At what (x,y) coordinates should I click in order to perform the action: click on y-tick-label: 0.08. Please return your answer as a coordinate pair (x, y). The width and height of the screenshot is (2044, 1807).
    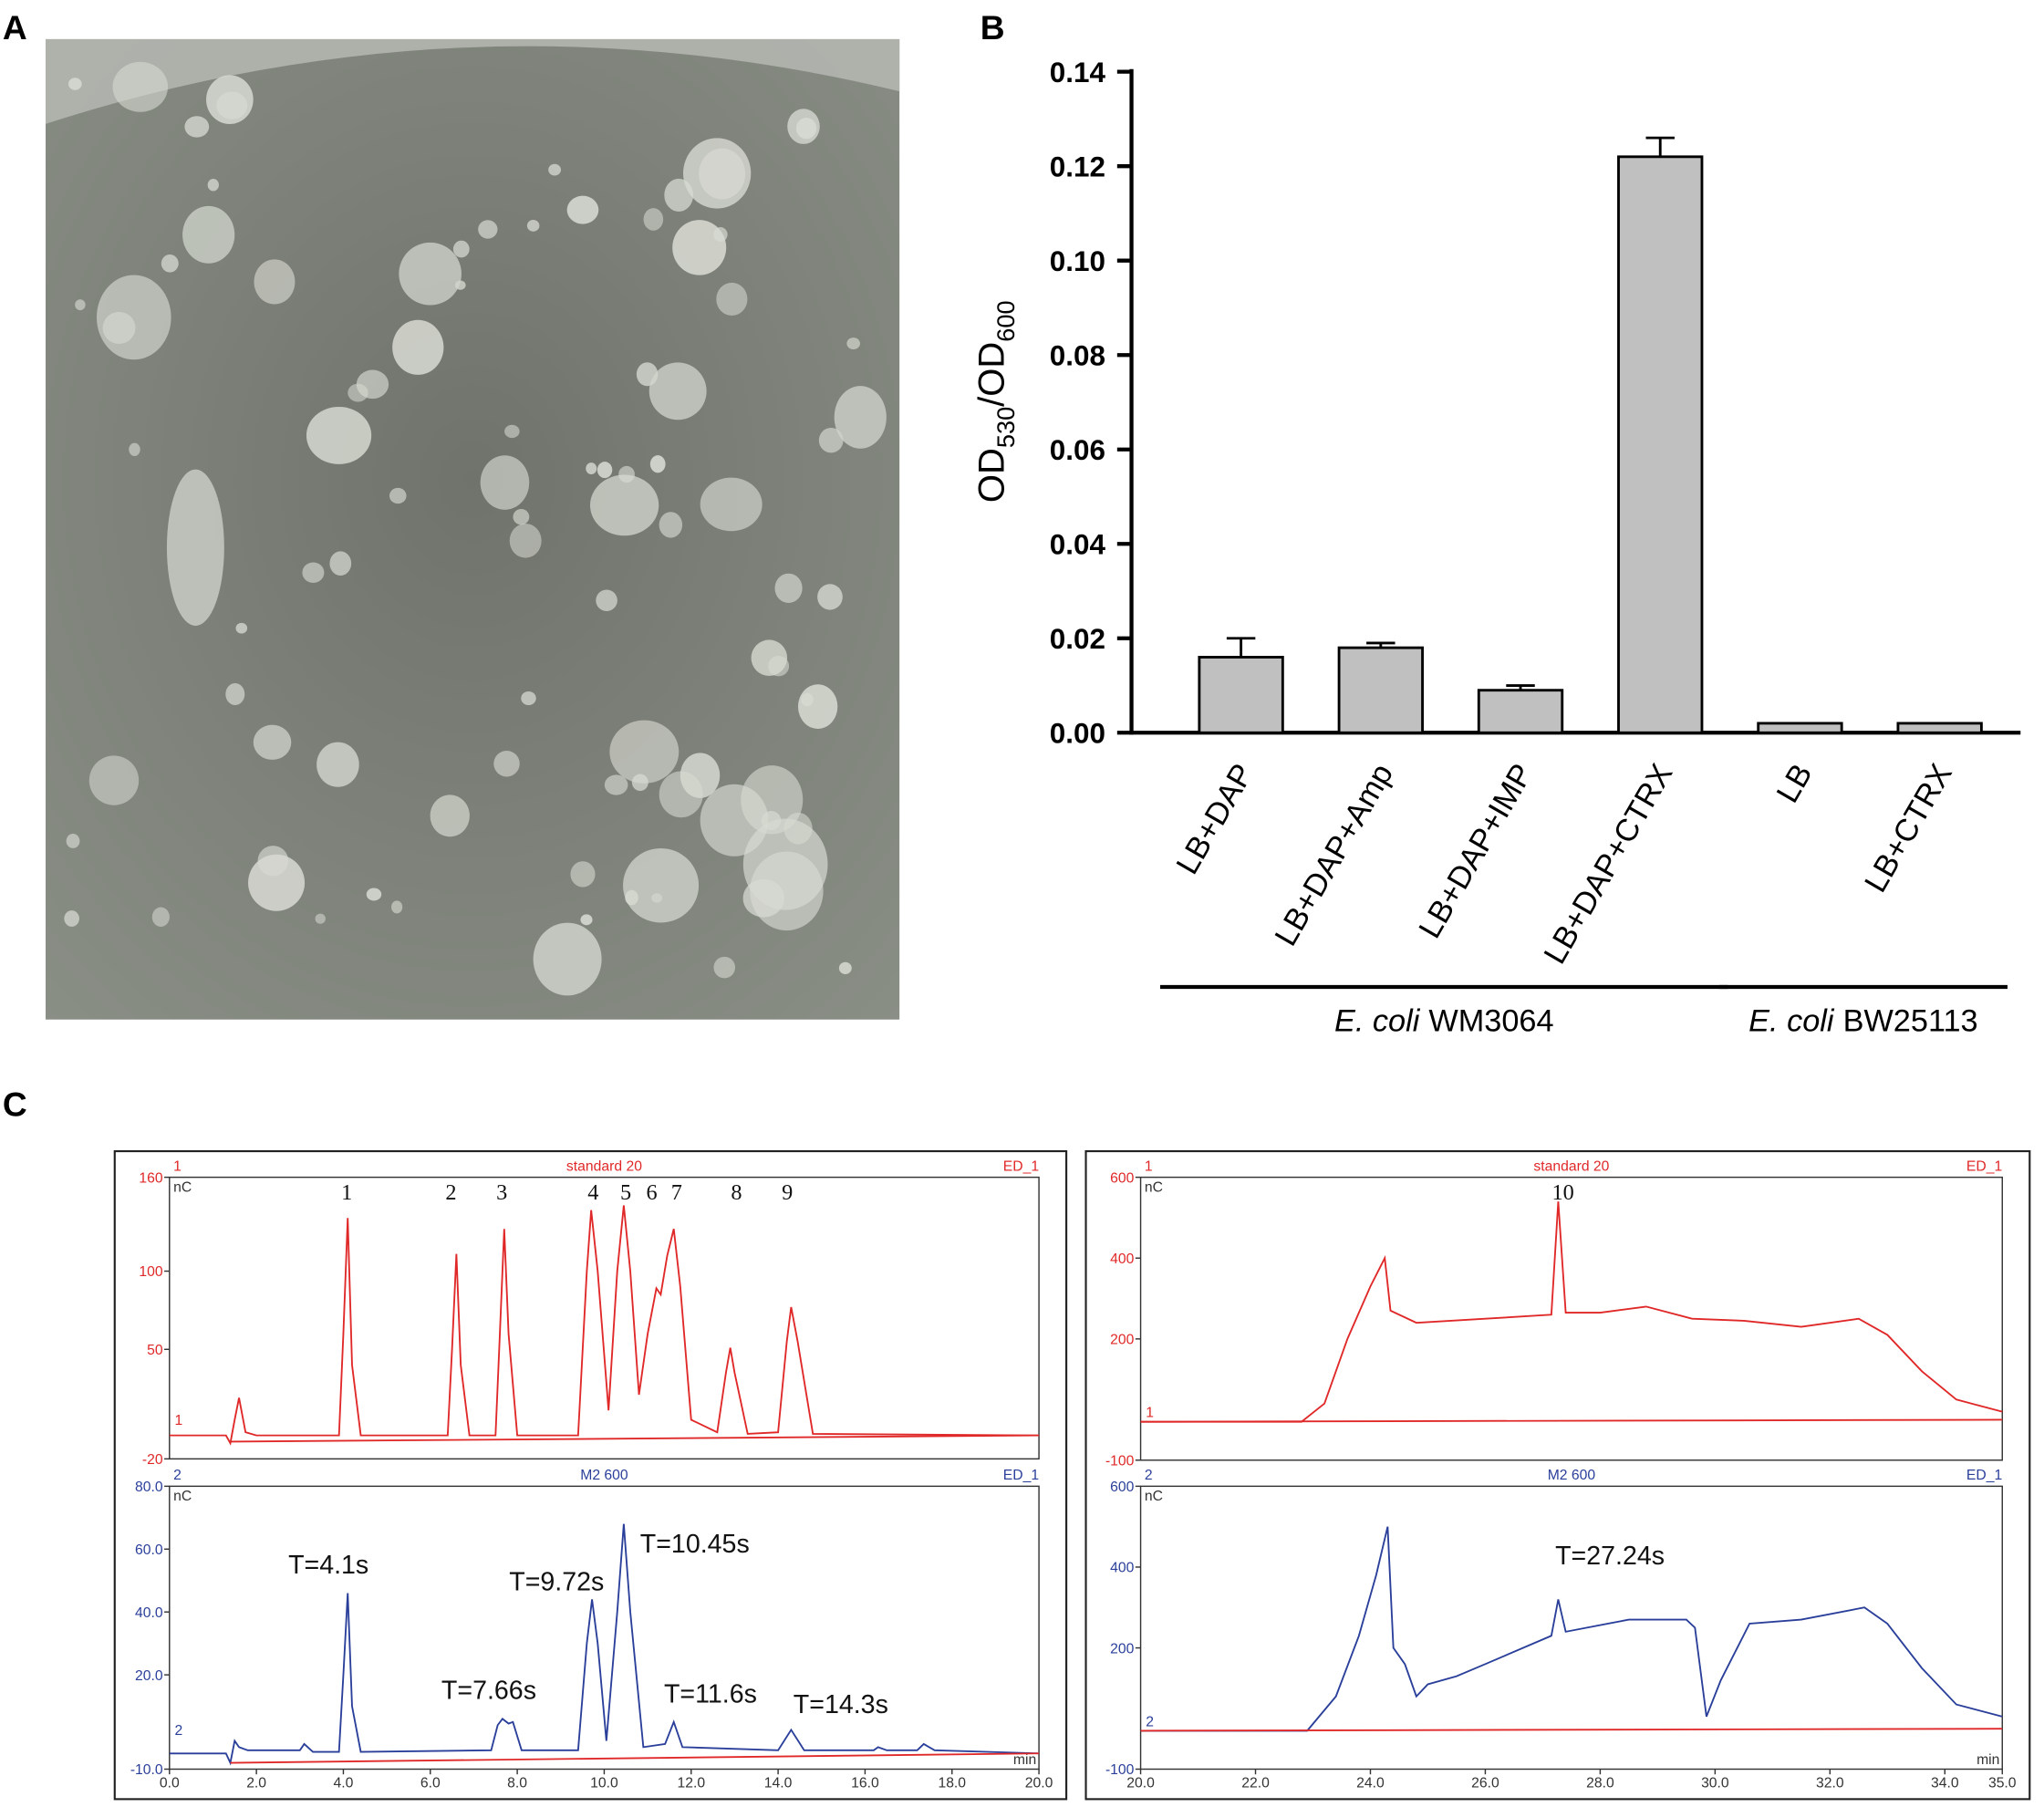
    Looking at the image, I should click on (1077, 356).